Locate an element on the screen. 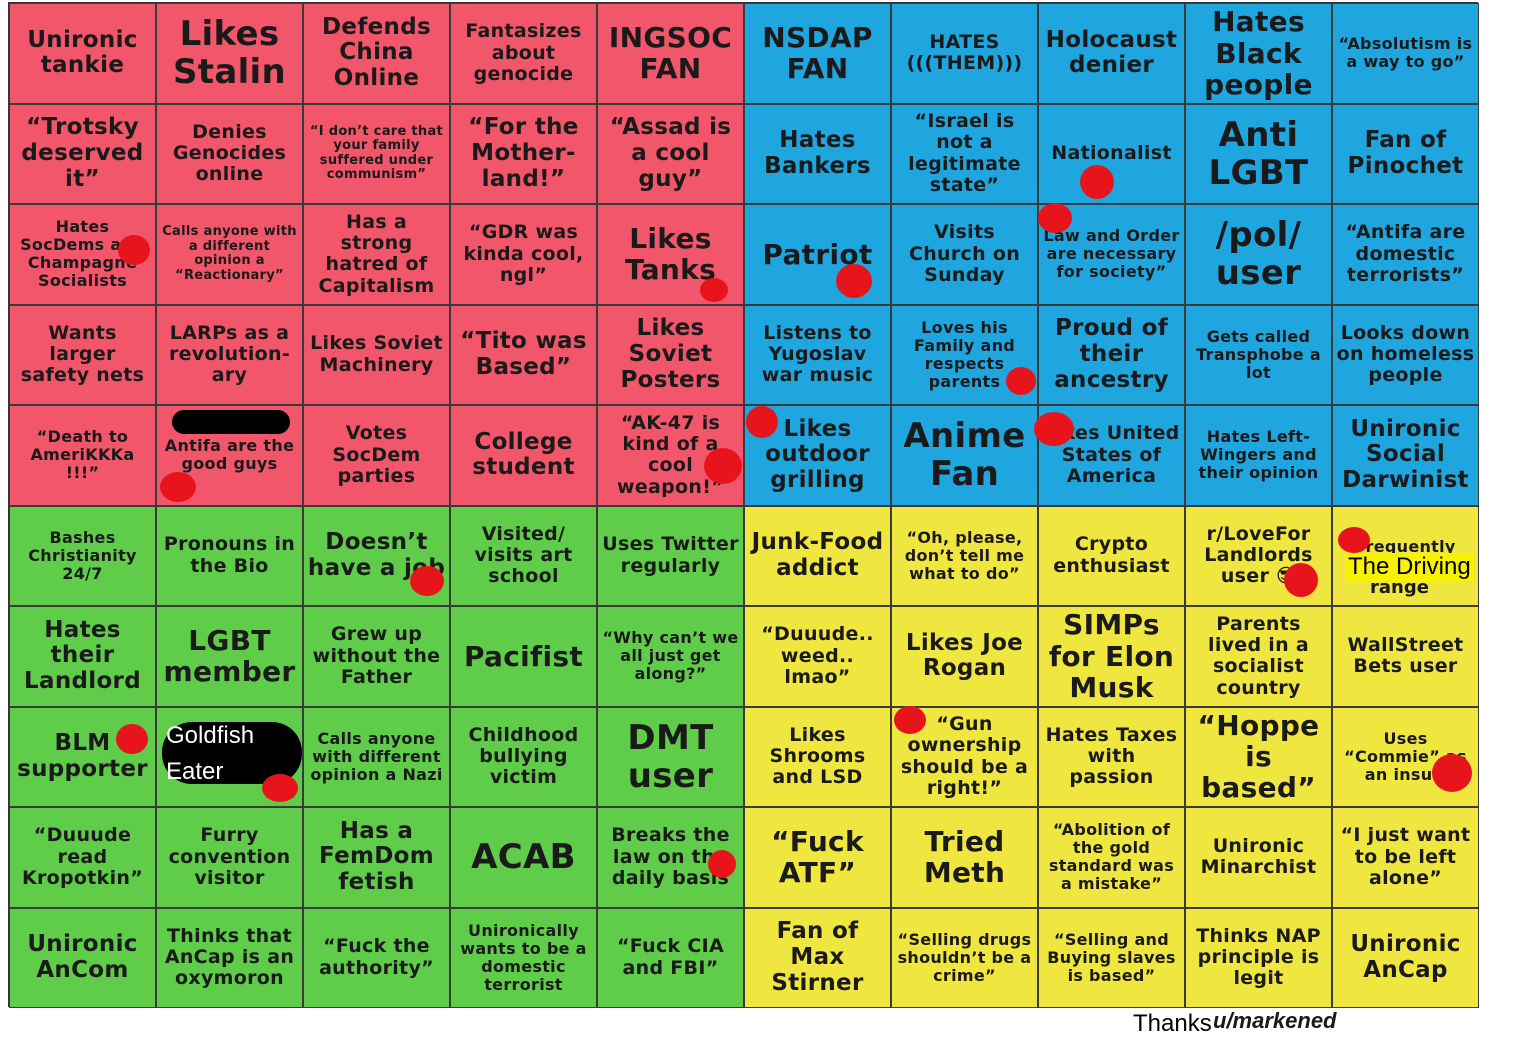  bingo-cell: Unironic Minarchist is located at coordinates (1258, 857).